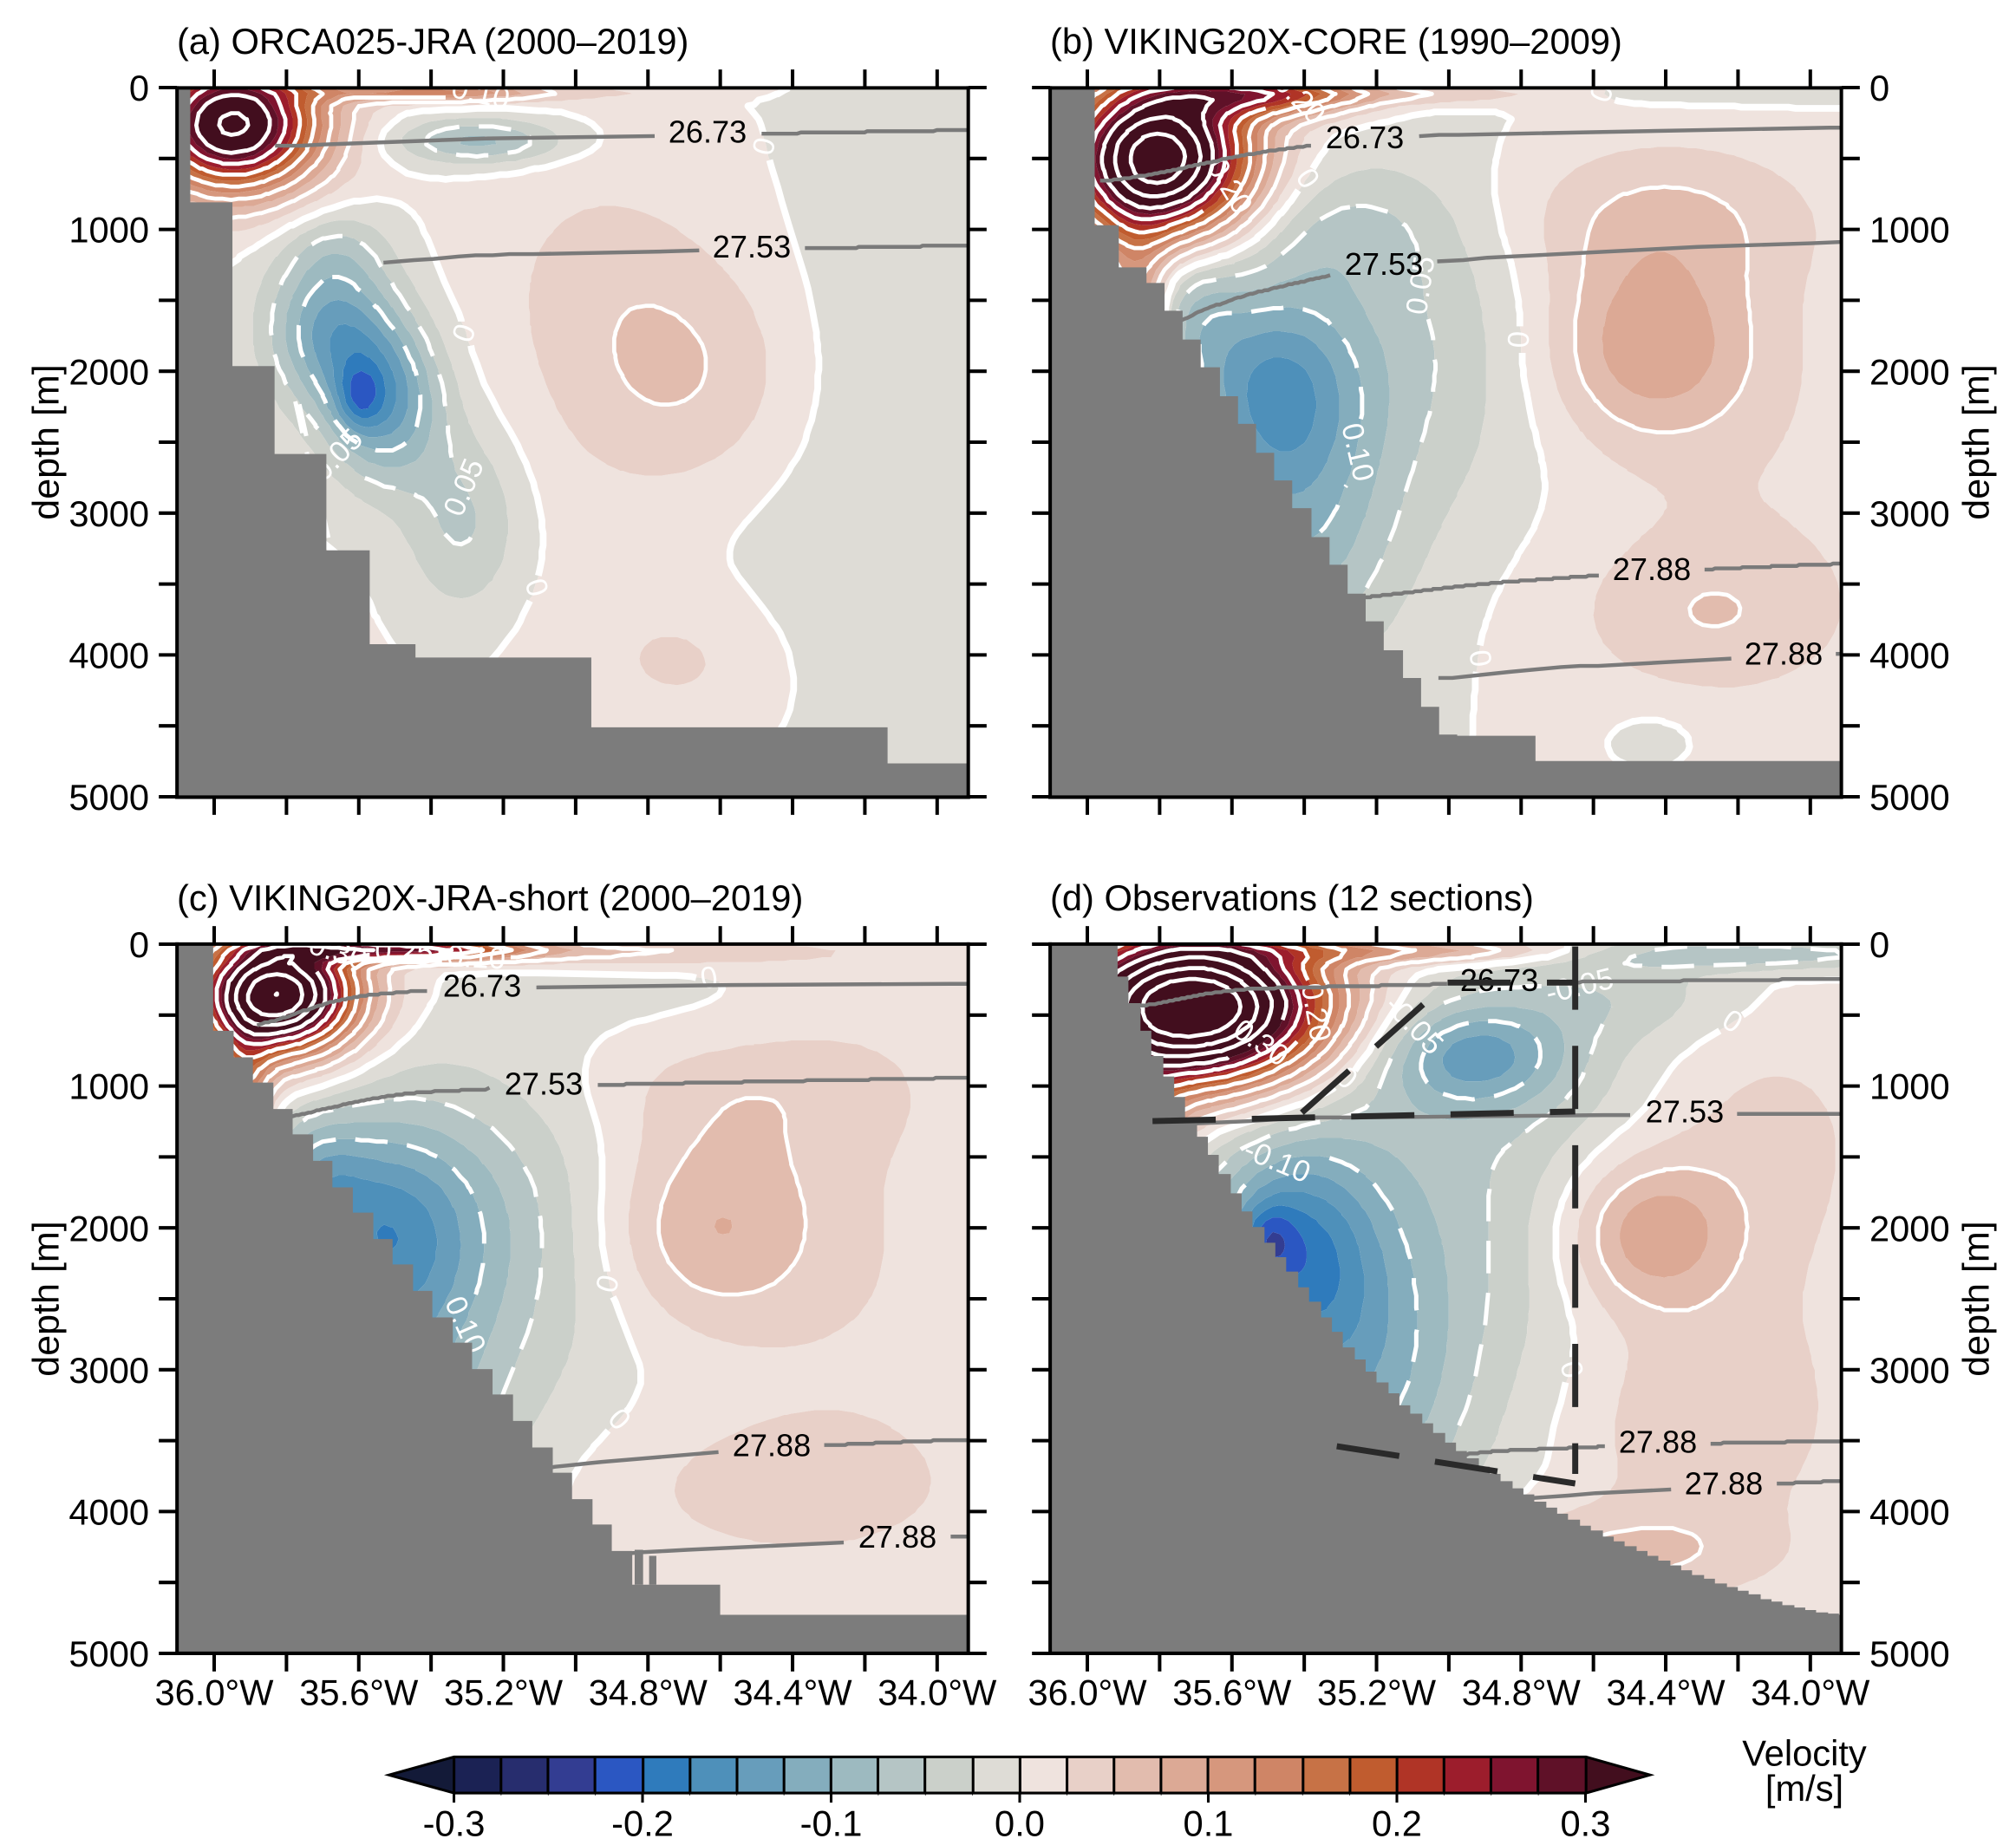 The width and height of the screenshot is (2016, 1845). What do you see at coordinates (404, 951) in the screenshot?
I see `svg-text: 0.25` at bounding box center [404, 951].